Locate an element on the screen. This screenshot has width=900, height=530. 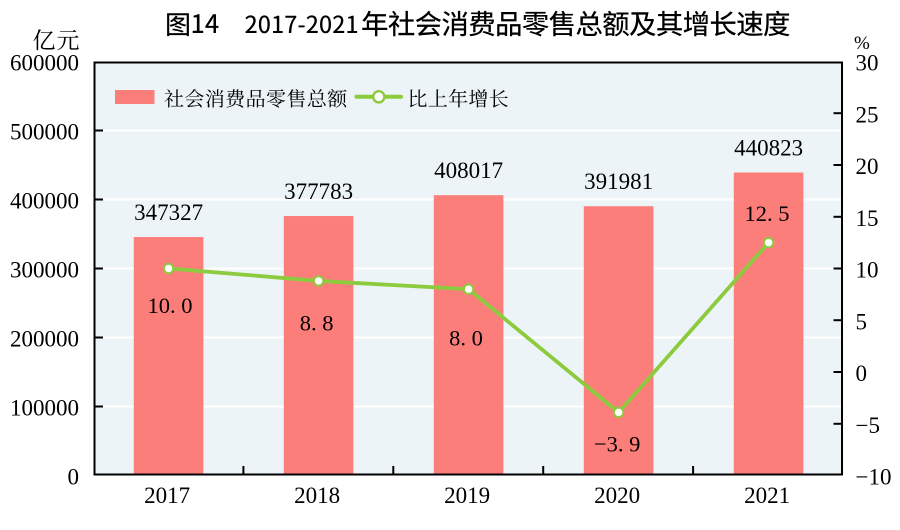
svg-text: 8. 8 is located at coordinates (317, 323).